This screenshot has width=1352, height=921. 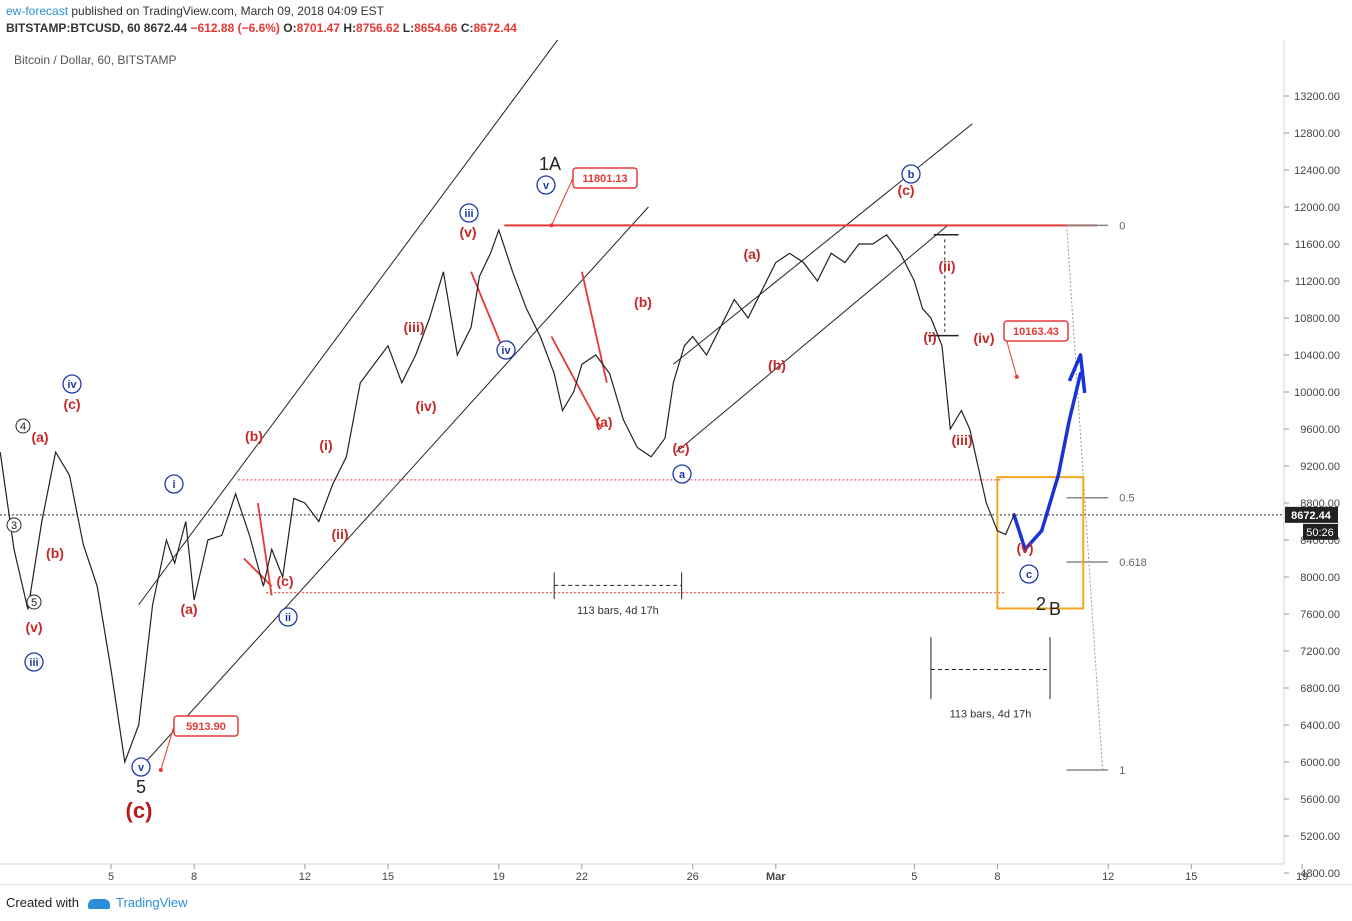 What do you see at coordinates (1122, 226) in the screenshot?
I see `fib-level-label: 0` at bounding box center [1122, 226].